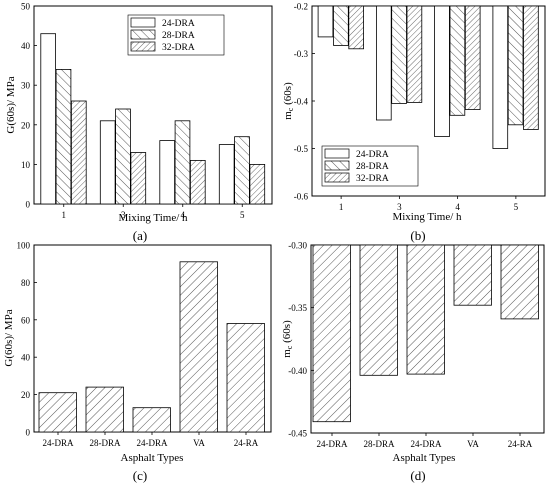 The image size is (550, 485). What do you see at coordinates (516, 207) in the screenshot?
I see `panel-b-x-tick-label: 5` at bounding box center [516, 207].